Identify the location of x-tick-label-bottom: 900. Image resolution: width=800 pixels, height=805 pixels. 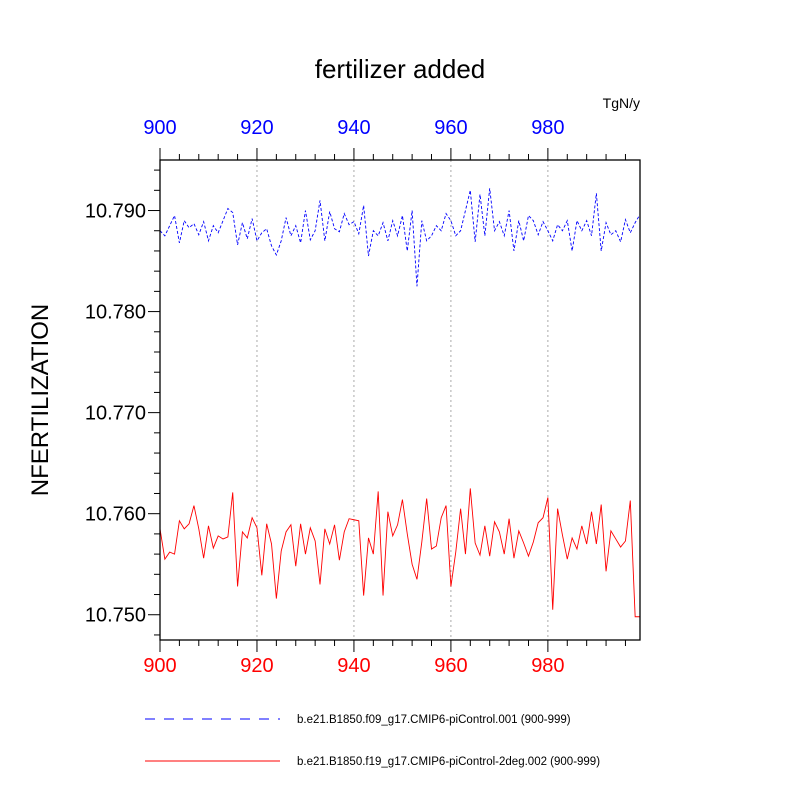
(159, 666).